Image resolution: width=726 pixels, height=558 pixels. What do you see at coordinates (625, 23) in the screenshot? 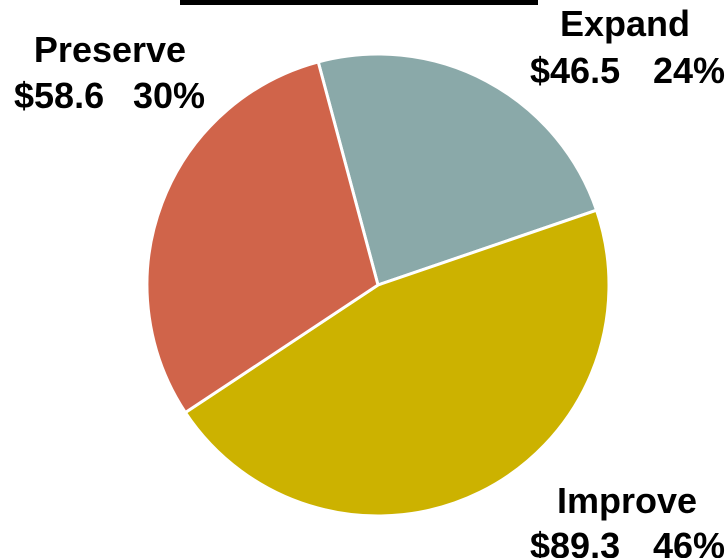
I see `label-expand-name: Expand` at bounding box center [625, 23].